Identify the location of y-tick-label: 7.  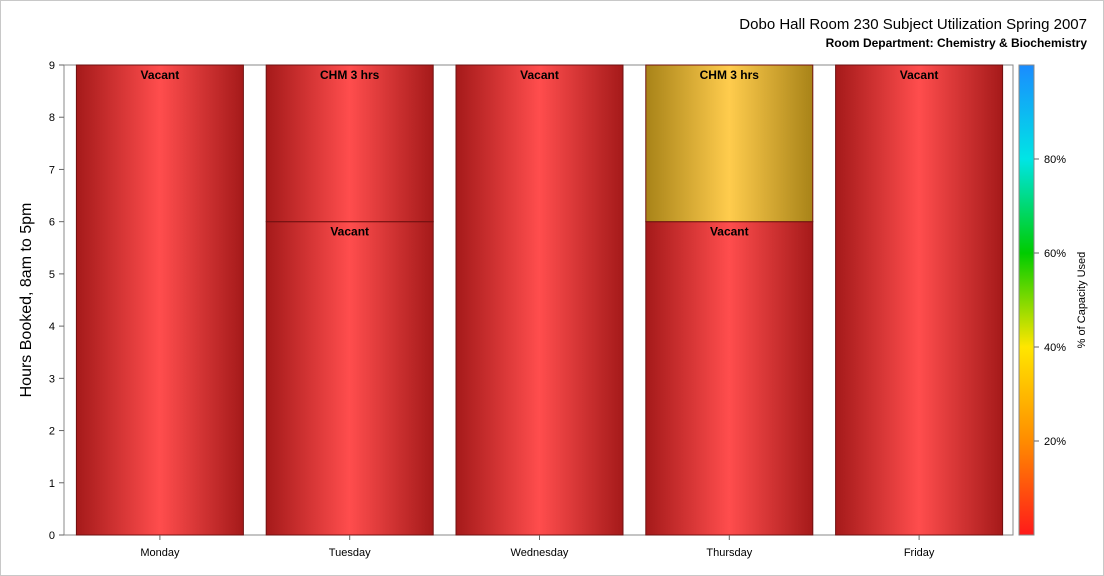
(52, 170).